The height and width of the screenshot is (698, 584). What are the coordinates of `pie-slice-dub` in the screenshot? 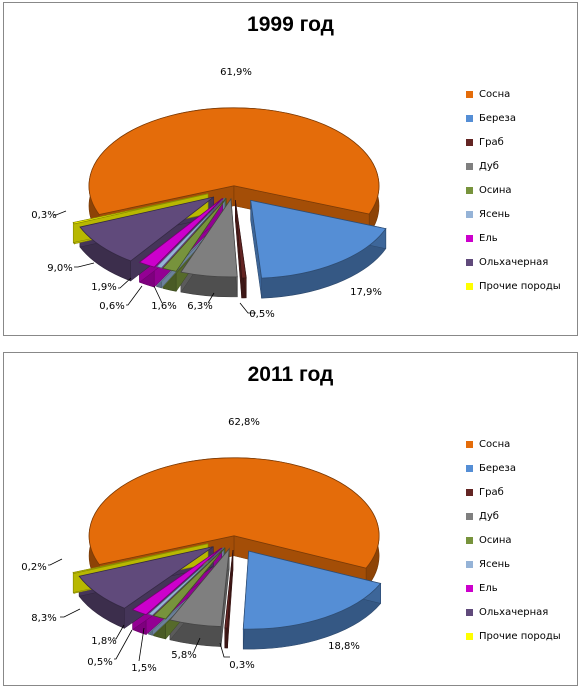 It's located at (209, 237).